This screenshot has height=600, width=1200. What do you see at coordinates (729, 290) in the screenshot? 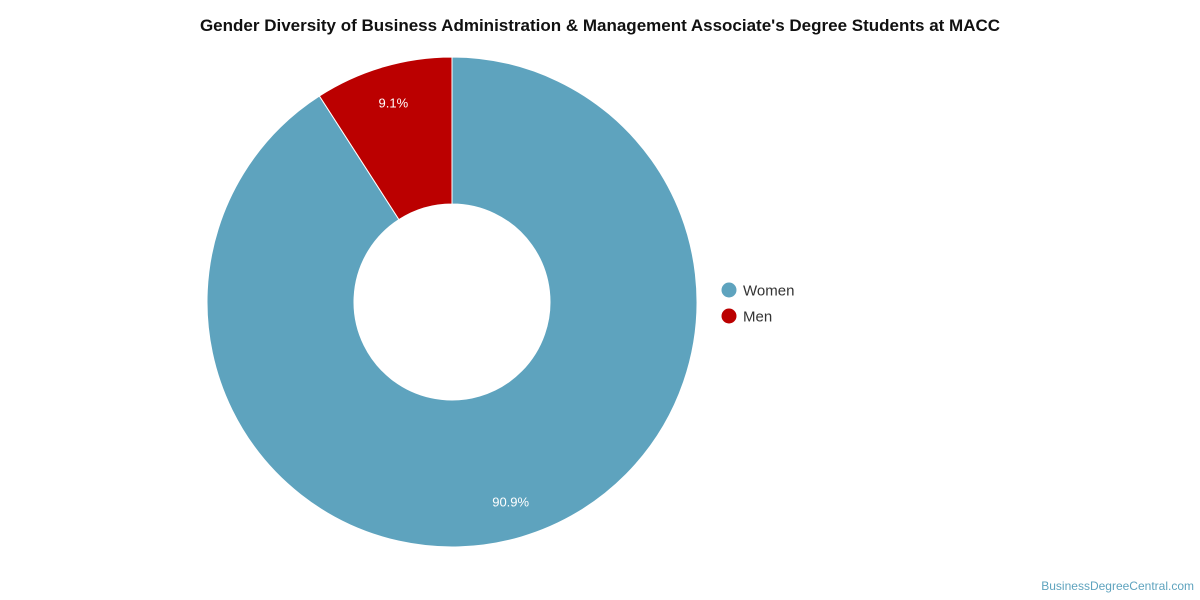
I see `legend-marker-women` at bounding box center [729, 290].